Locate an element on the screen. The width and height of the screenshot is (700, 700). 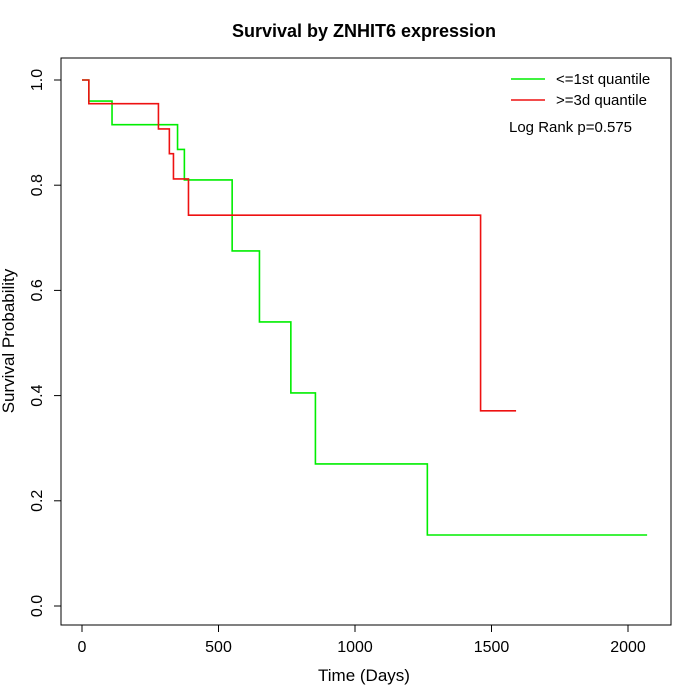
legend-label-2: >=3d quantile is located at coordinates (601, 100).